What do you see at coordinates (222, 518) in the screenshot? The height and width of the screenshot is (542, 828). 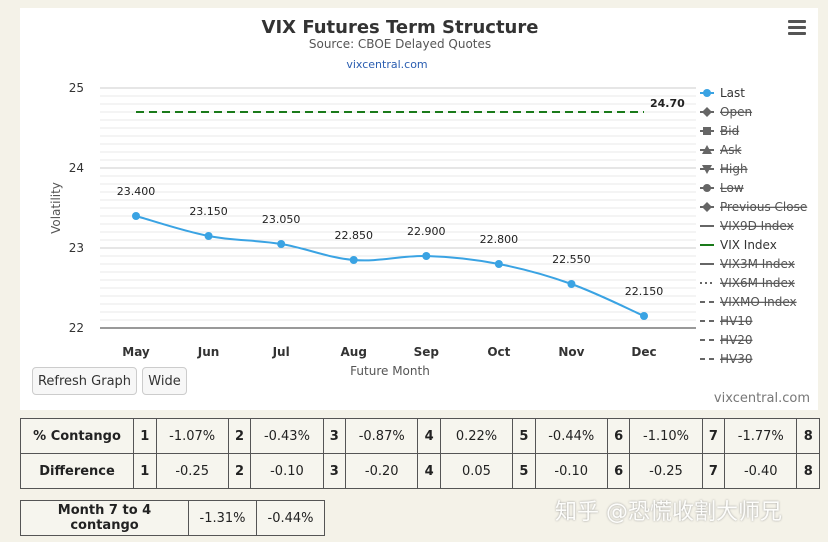 I see `month-contango-value: -1.31%` at bounding box center [222, 518].